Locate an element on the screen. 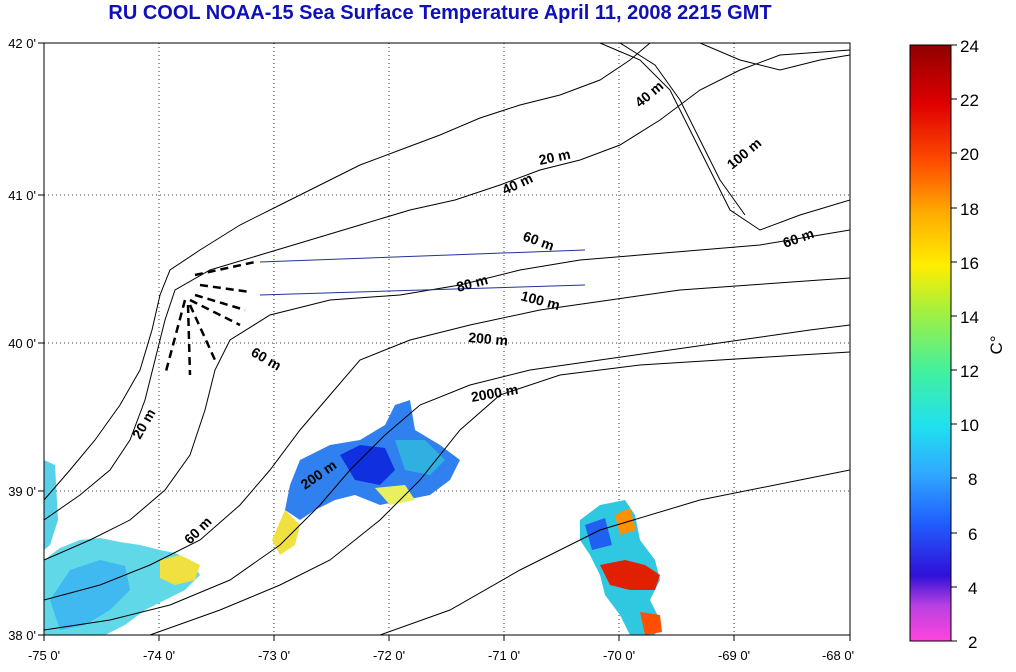 The width and height of the screenshot is (1016, 672). x-tick-label: -75 0' is located at coordinates (44, 655).